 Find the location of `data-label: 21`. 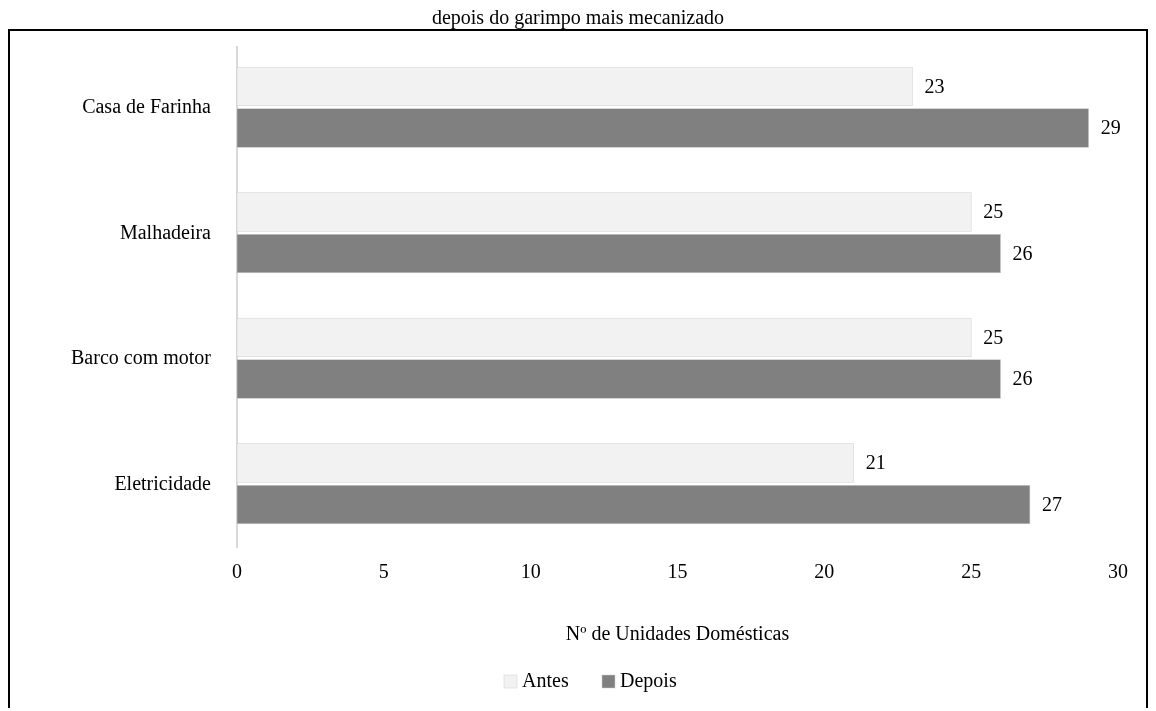

data-label: 21 is located at coordinates (875, 462).